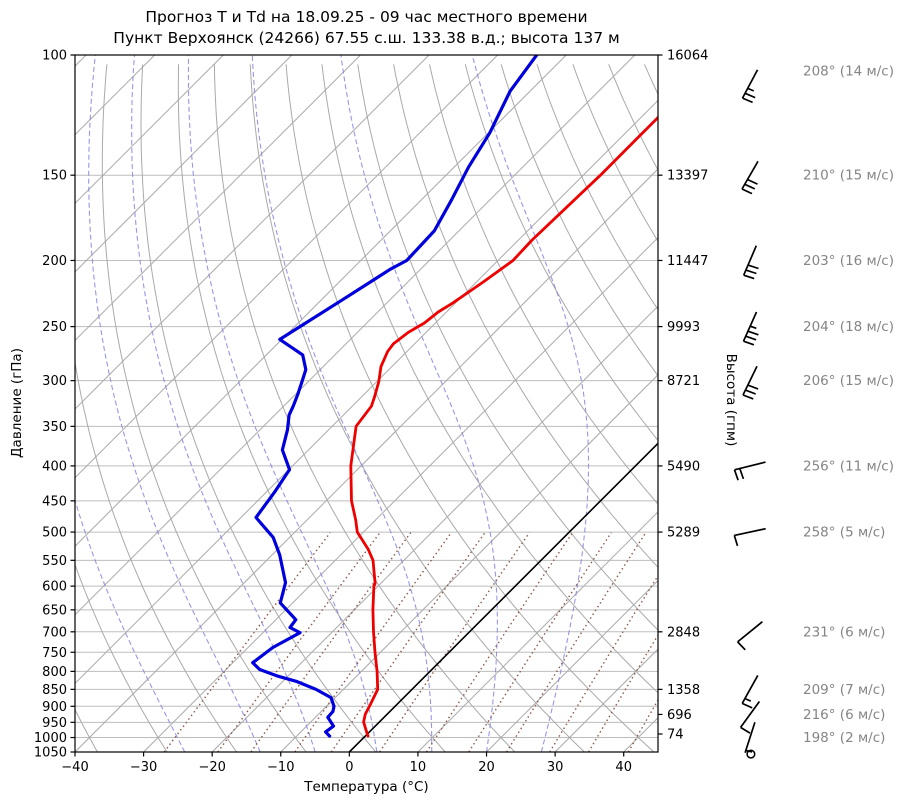  I want to click on pressure-tick-label: 1000, so click(50, 738).